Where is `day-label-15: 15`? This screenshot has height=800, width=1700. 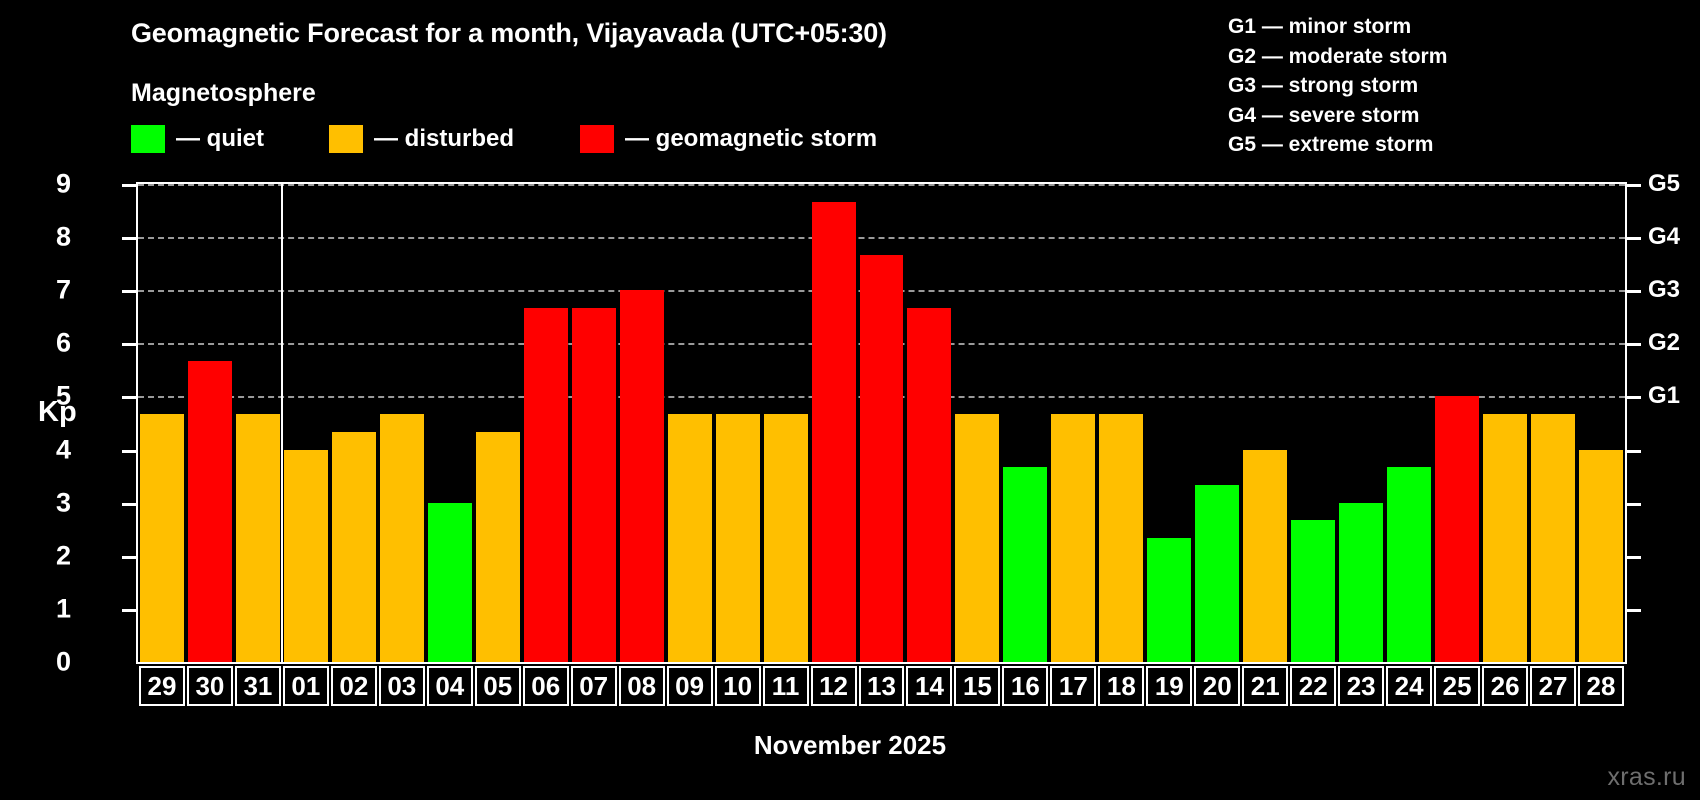 day-label-15: 15 is located at coordinates (977, 686).